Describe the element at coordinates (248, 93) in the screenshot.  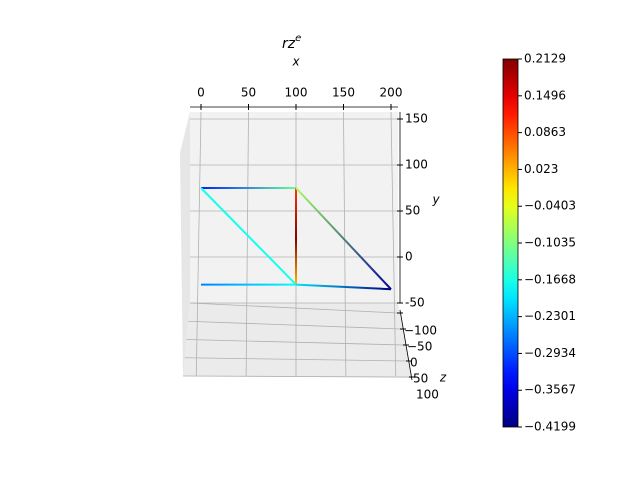
I see `x-tick-label: 50` at that location.